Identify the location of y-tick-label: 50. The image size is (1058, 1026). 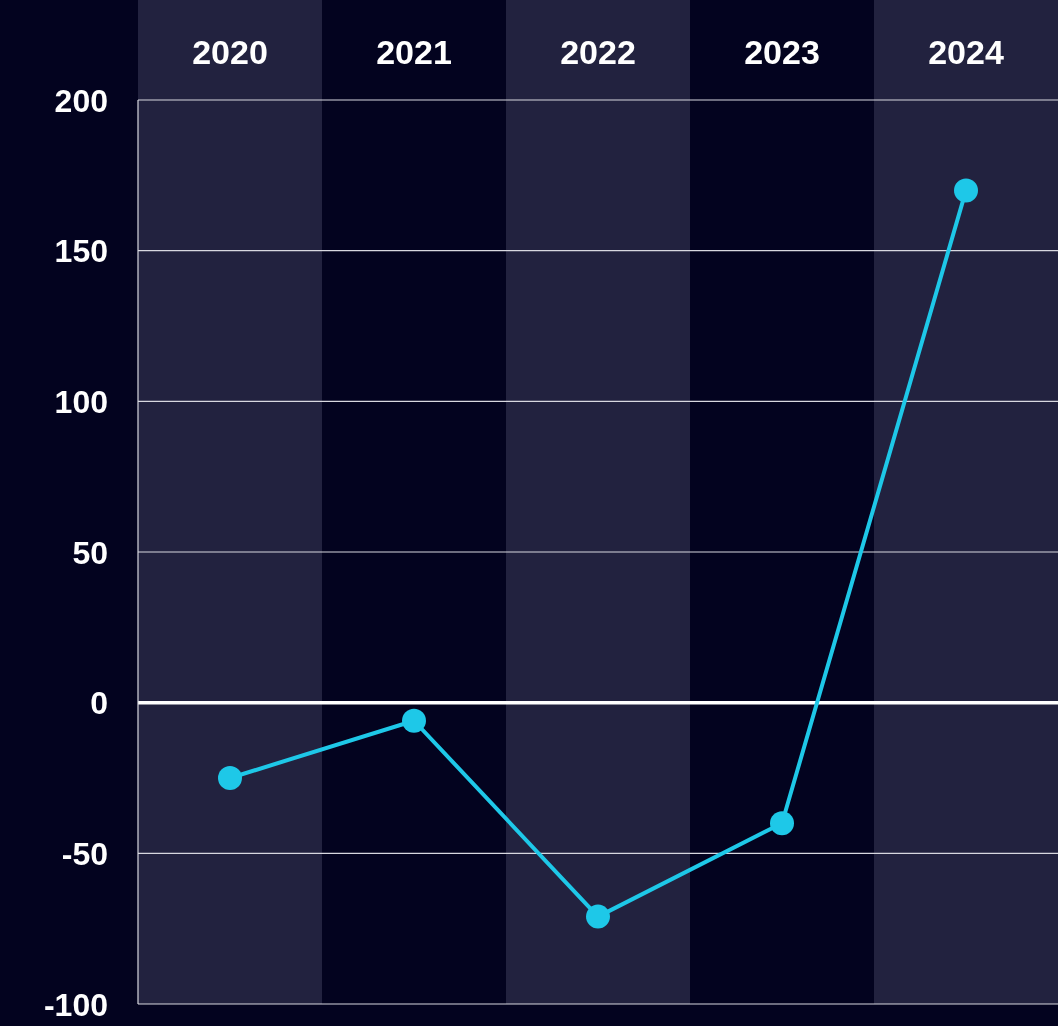
(90, 552).